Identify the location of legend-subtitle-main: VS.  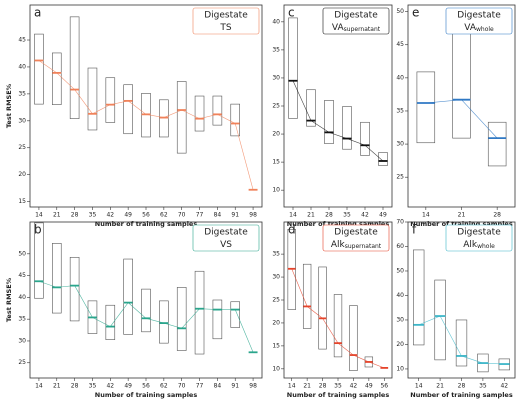
(226, 245).